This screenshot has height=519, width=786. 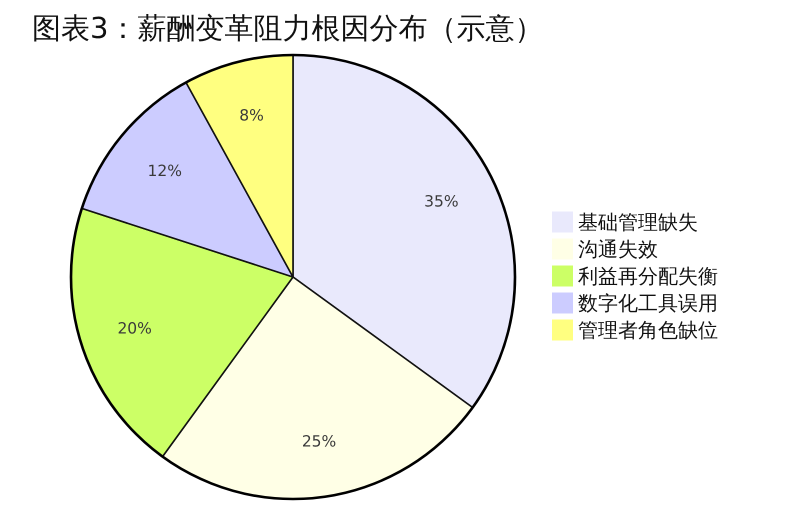 What do you see at coordinates (251, 115) in the screenshot?
I see `data-label: 8%` at bounding box center [251, 115].